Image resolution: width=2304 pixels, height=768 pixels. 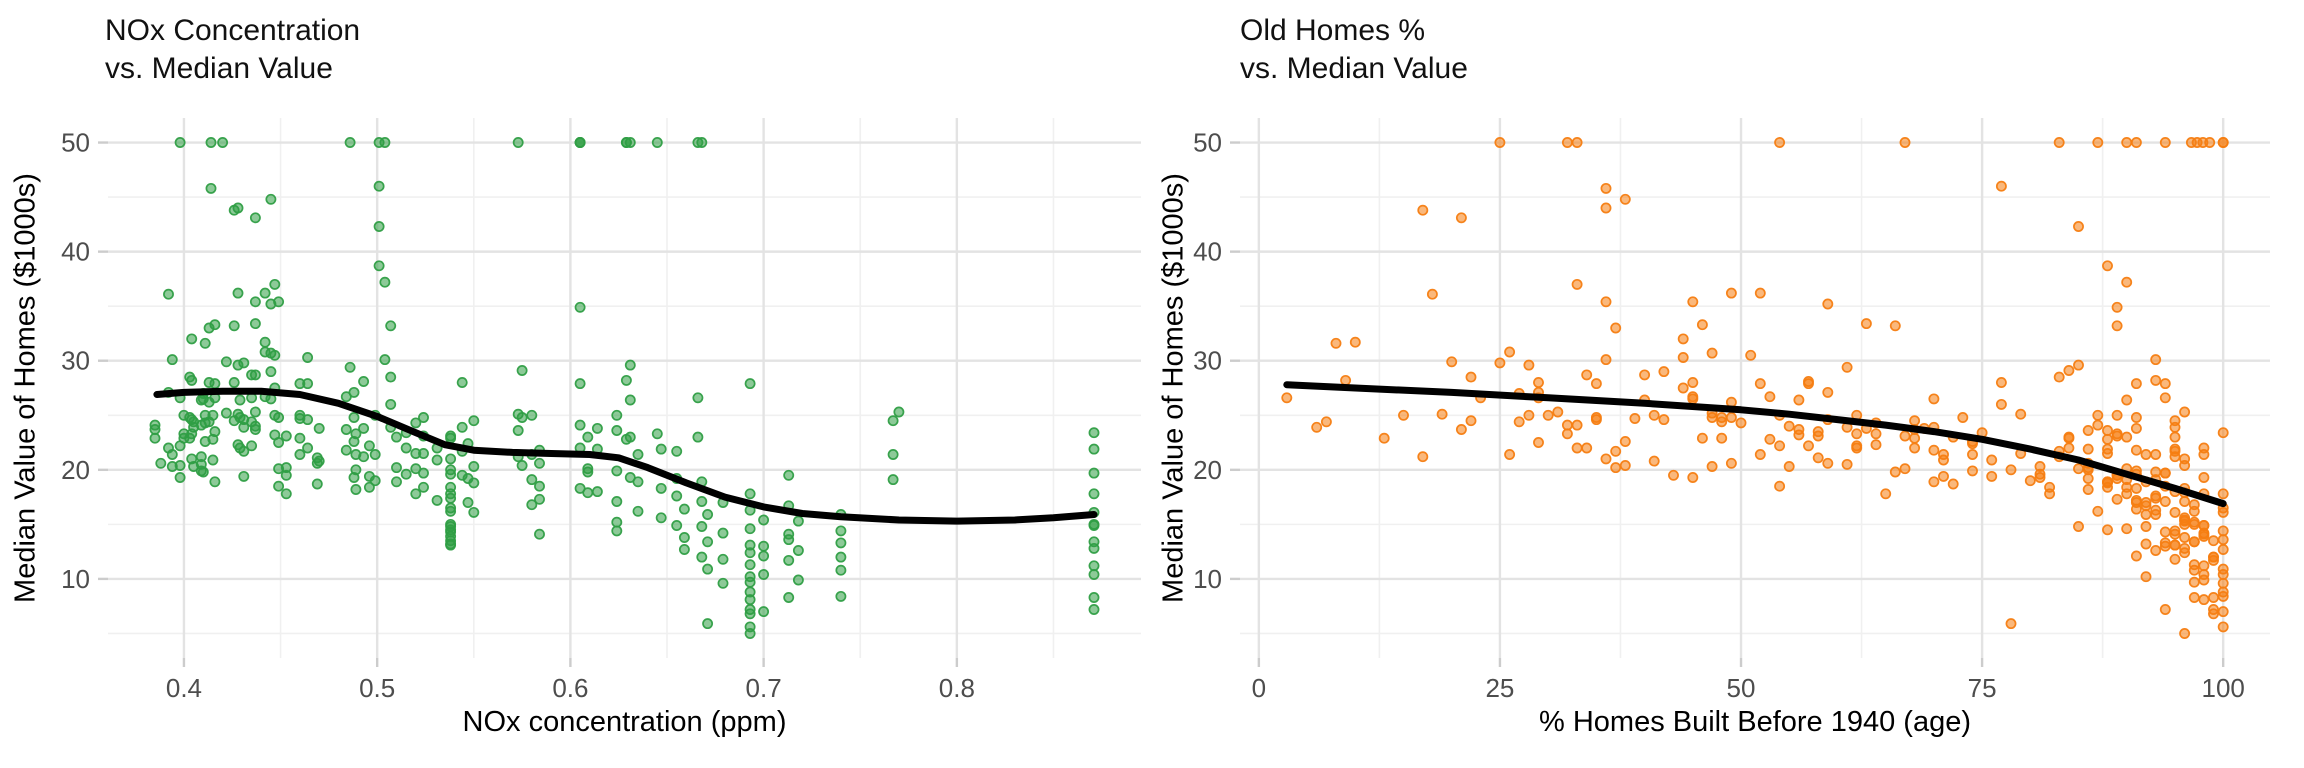 I want to click on y-tick-label: 40, so click(x=1207, y=252).